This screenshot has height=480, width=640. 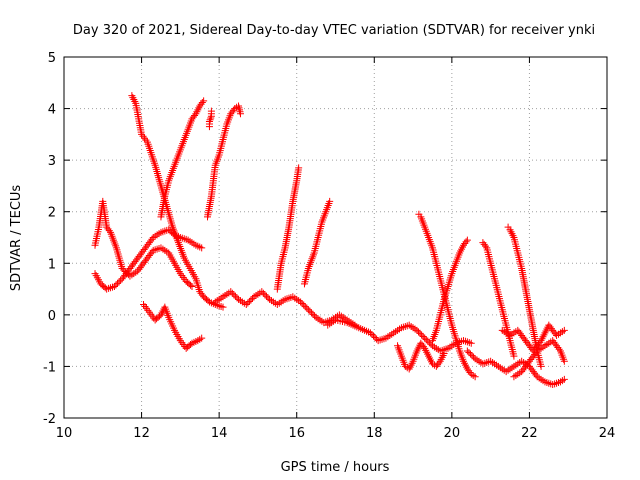 I want to click on y-tick-label: 5, so click(x=52, y=58).